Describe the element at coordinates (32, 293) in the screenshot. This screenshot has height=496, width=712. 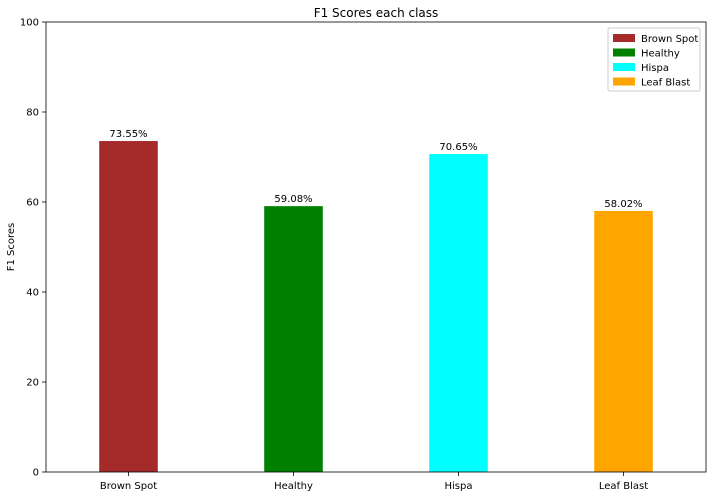
I see `y-tick-label: 40` at that location.